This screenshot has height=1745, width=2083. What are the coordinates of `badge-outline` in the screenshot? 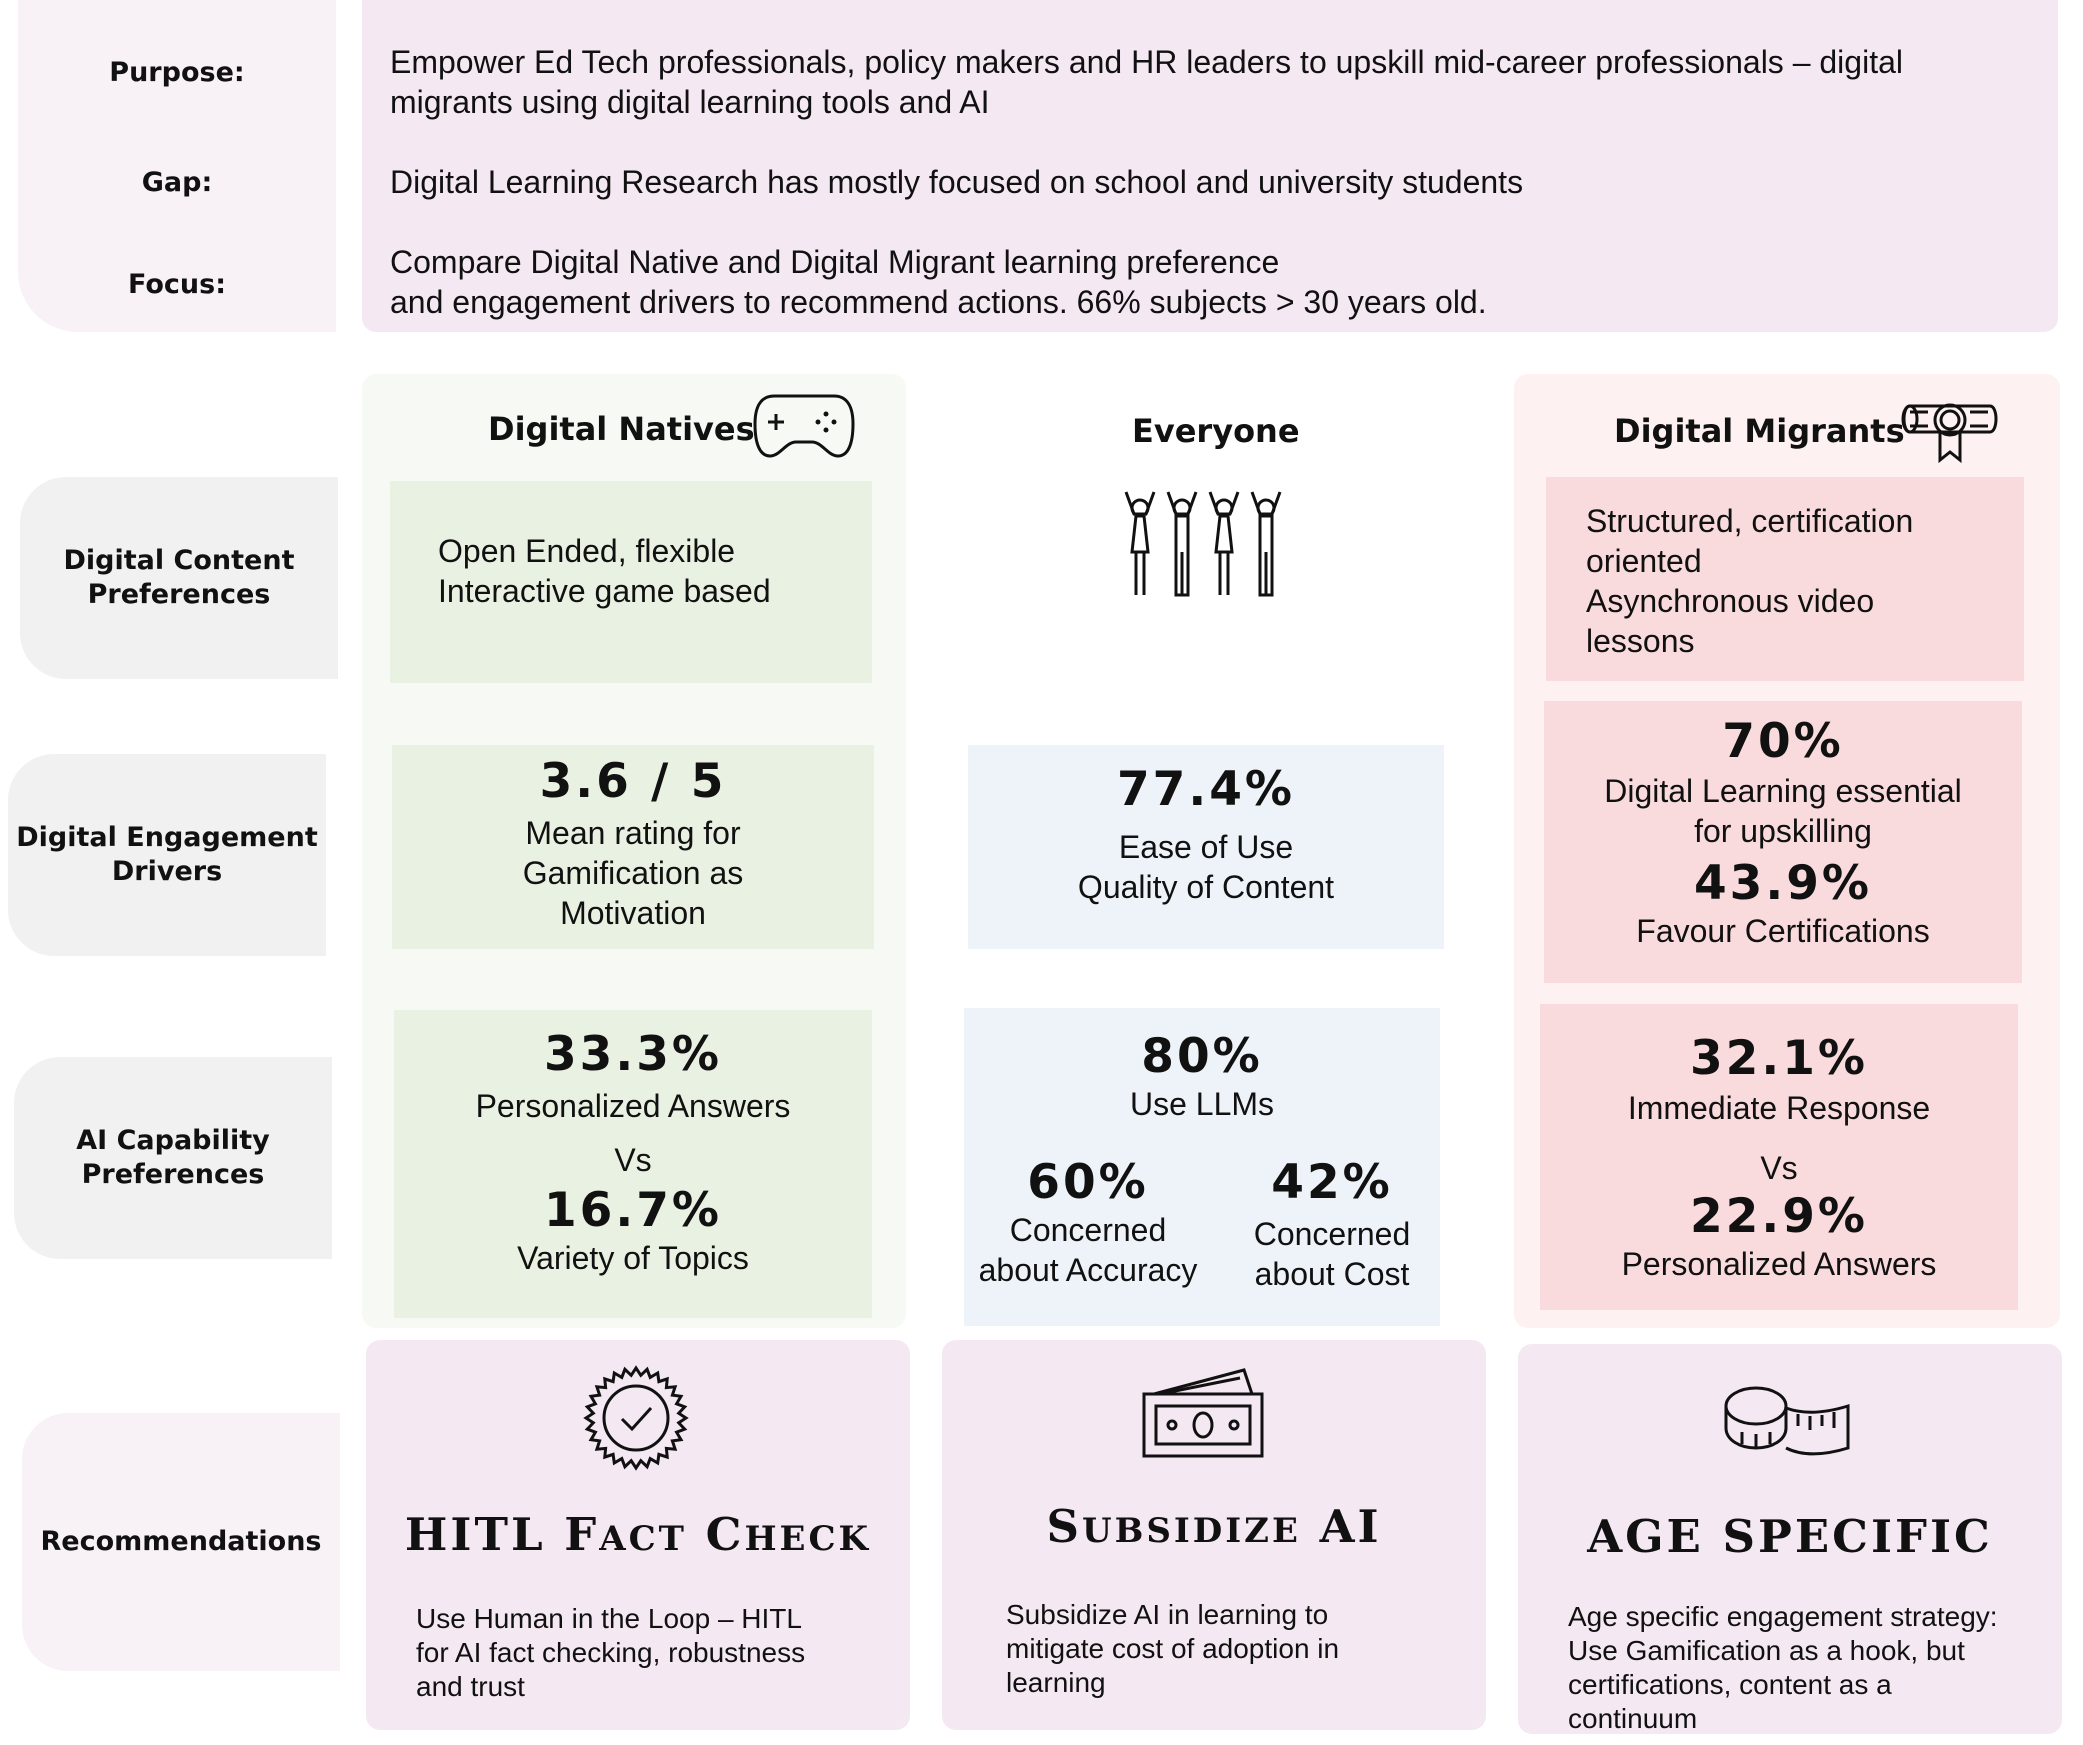 It's located at (636, 1418).